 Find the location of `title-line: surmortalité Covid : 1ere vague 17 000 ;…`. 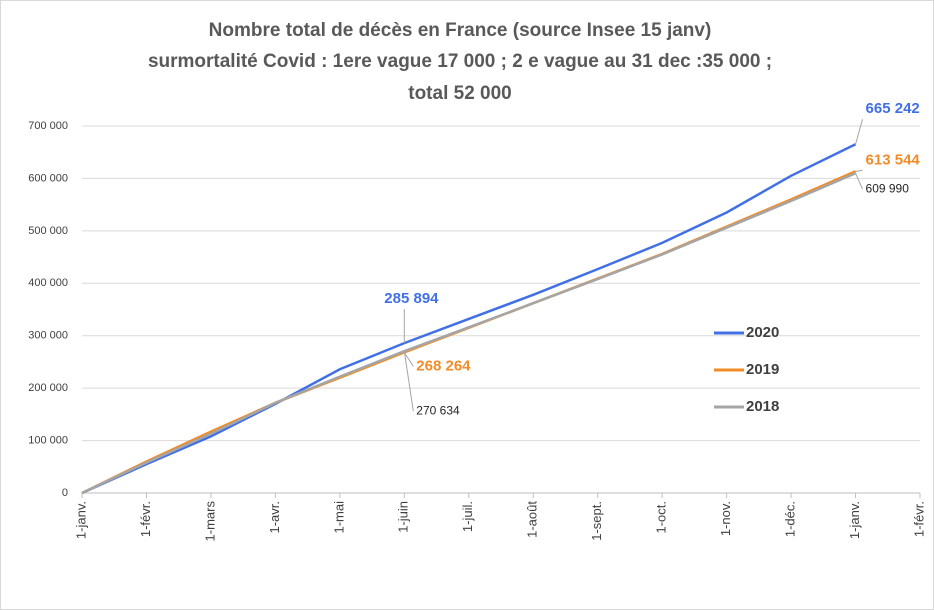

title-line: surmortalité Covid : 1ere vague 17 000 ;… is located at coordinates (460, 61).